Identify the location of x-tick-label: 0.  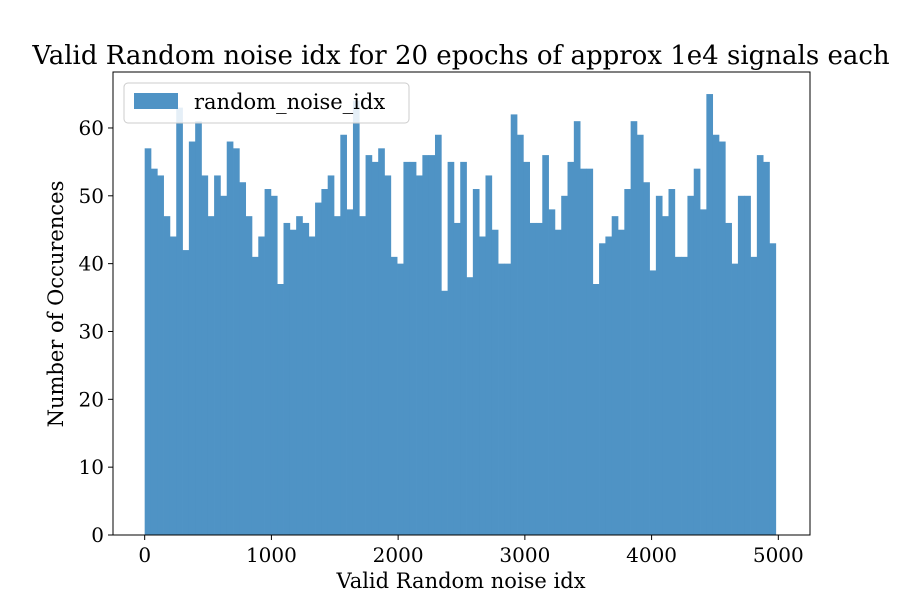
(144, 555).